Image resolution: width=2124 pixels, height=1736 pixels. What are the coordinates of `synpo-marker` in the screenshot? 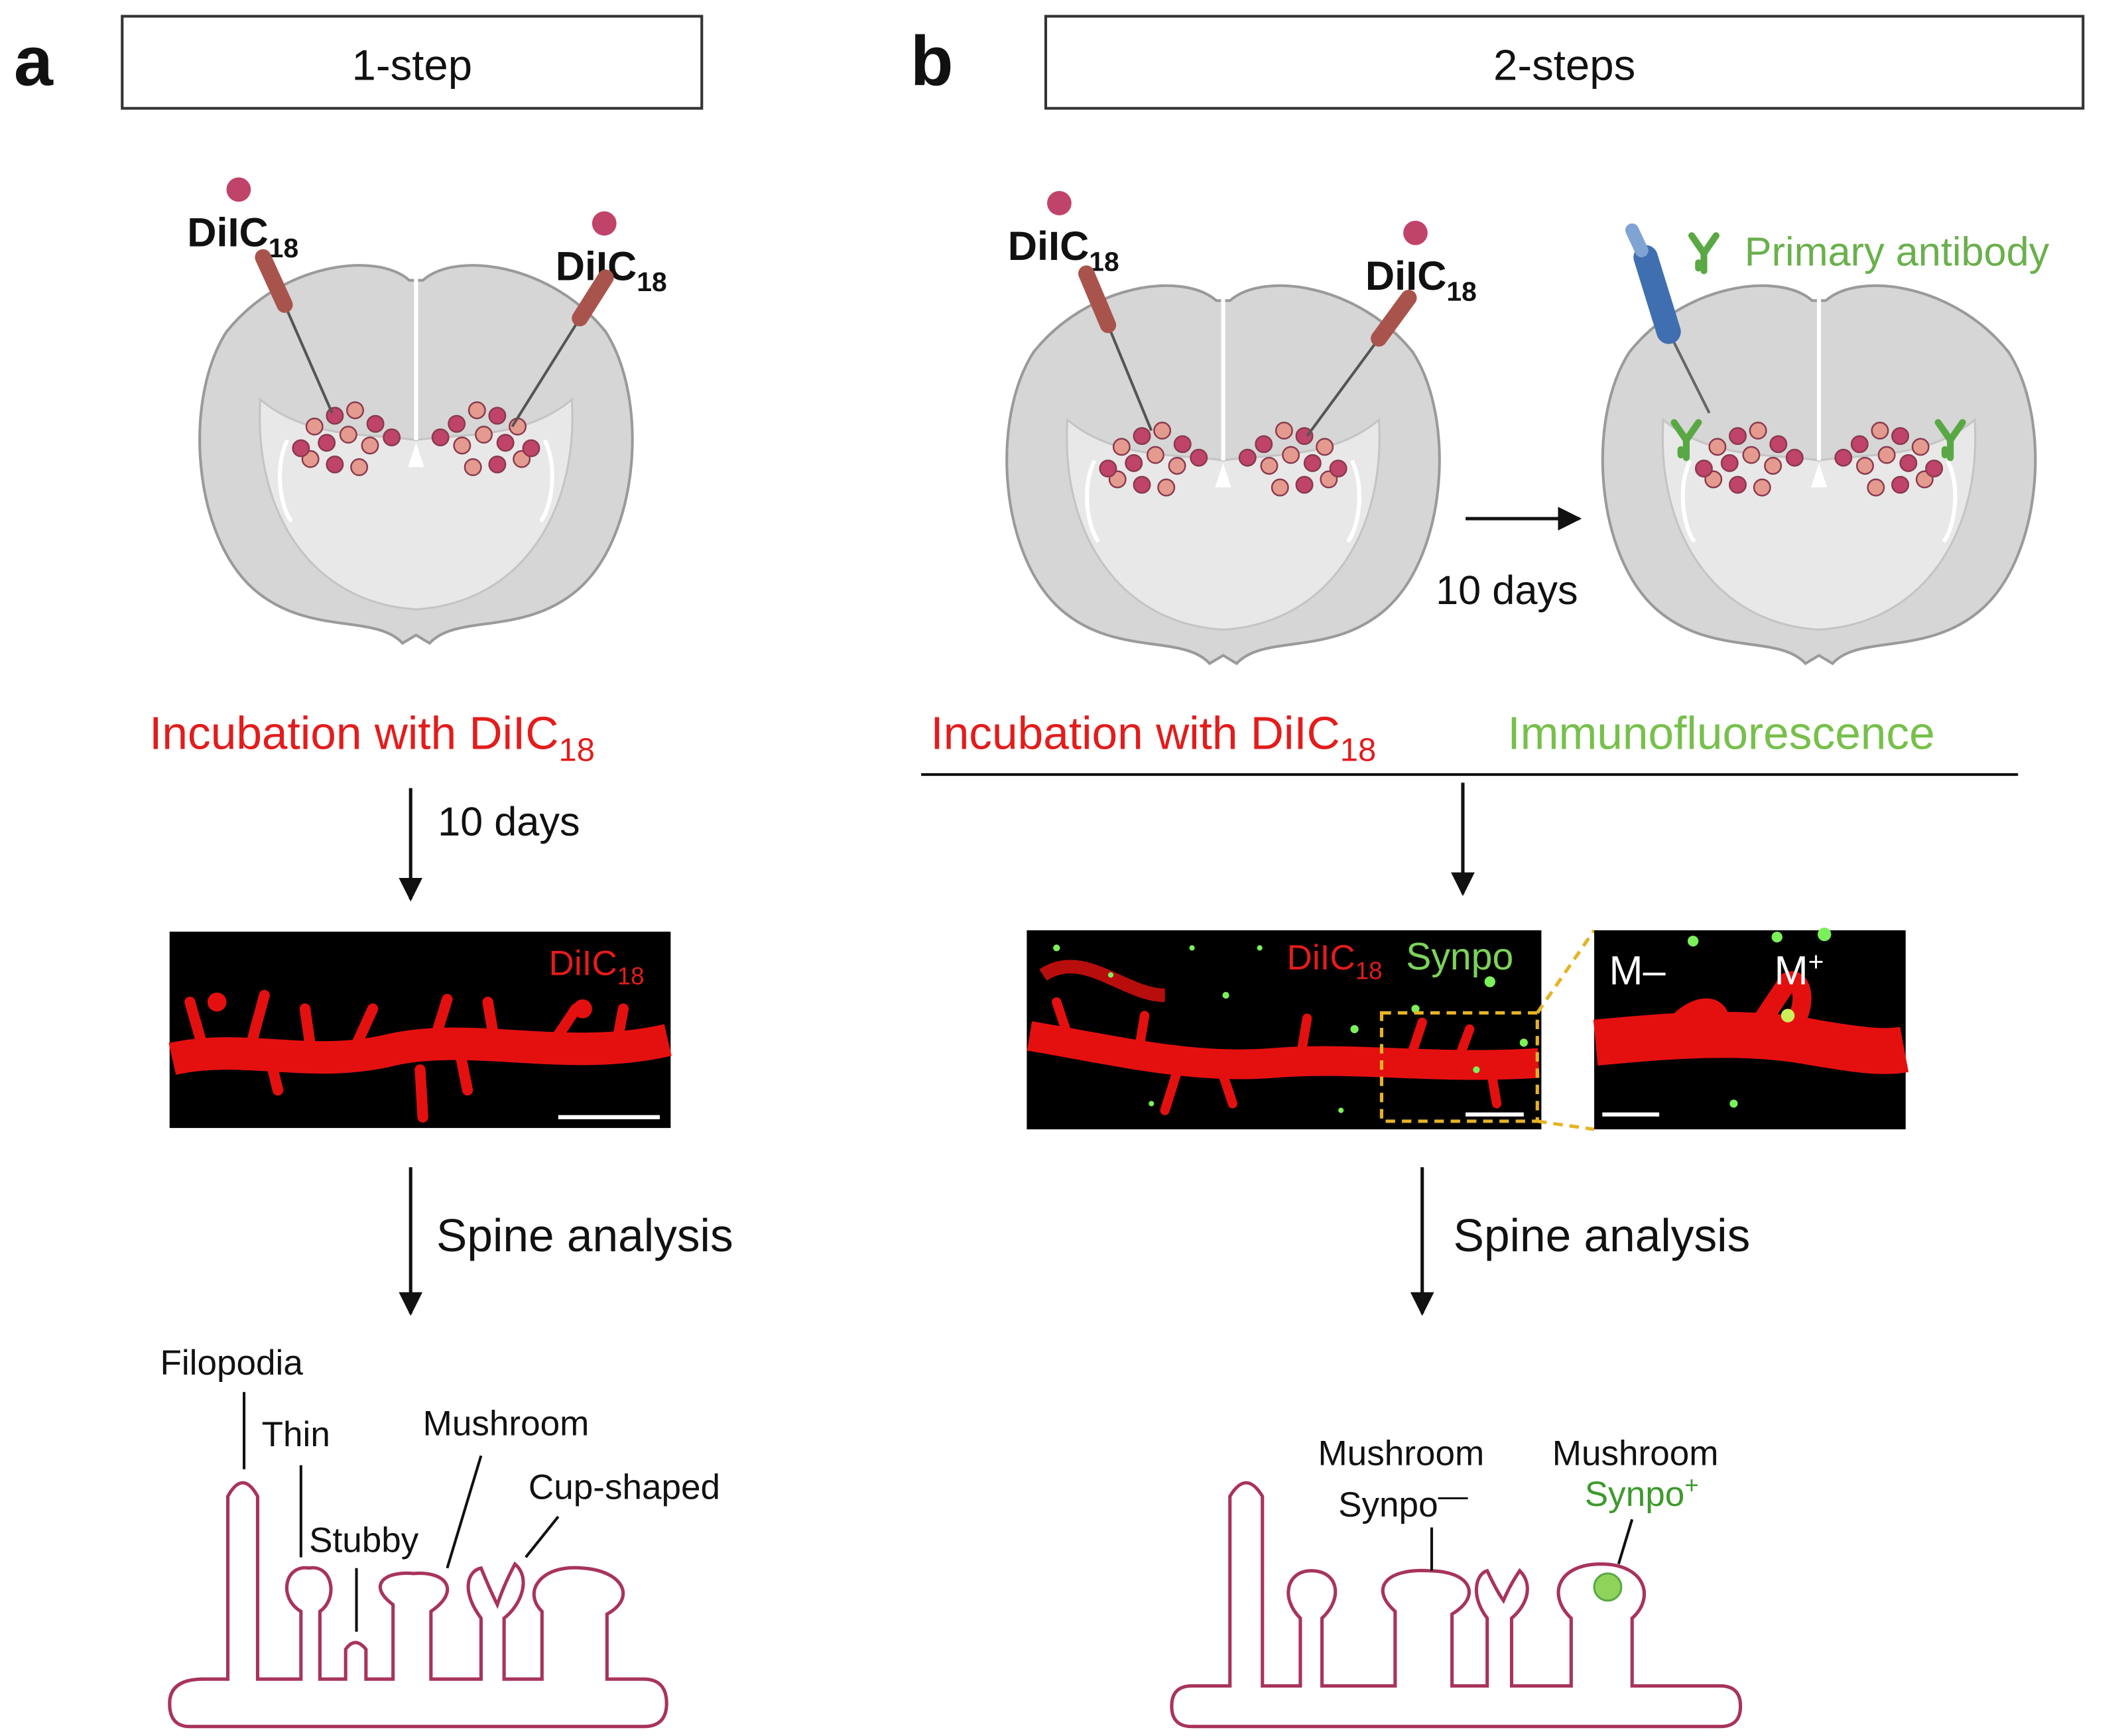 It's located at (1608, 1587).